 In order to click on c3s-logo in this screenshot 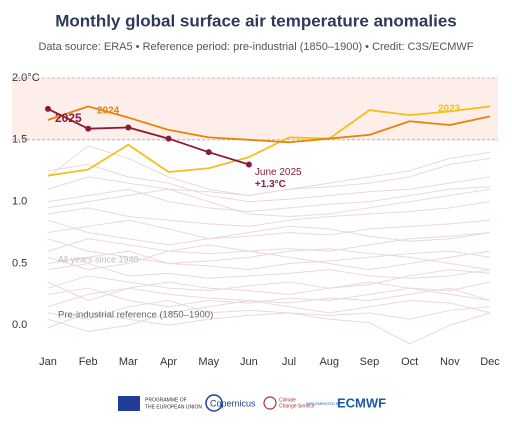, I will do `click(270, 403)`.